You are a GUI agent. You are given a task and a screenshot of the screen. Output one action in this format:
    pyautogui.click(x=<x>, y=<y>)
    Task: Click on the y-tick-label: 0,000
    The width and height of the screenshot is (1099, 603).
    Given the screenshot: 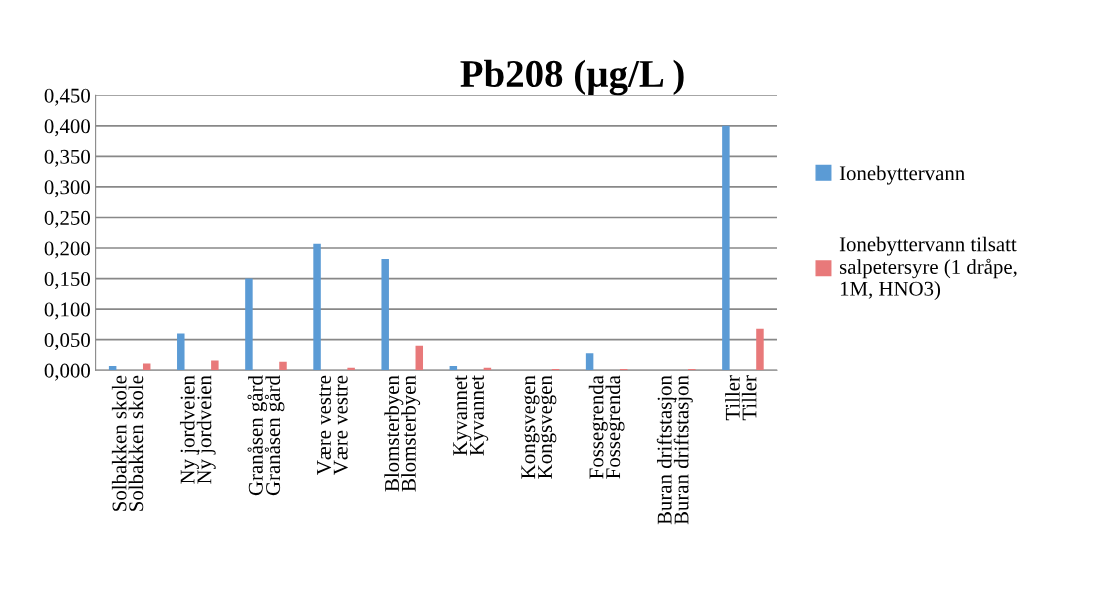 What is the action you would take?
    pyautogui.click(x=67, y=372)
    